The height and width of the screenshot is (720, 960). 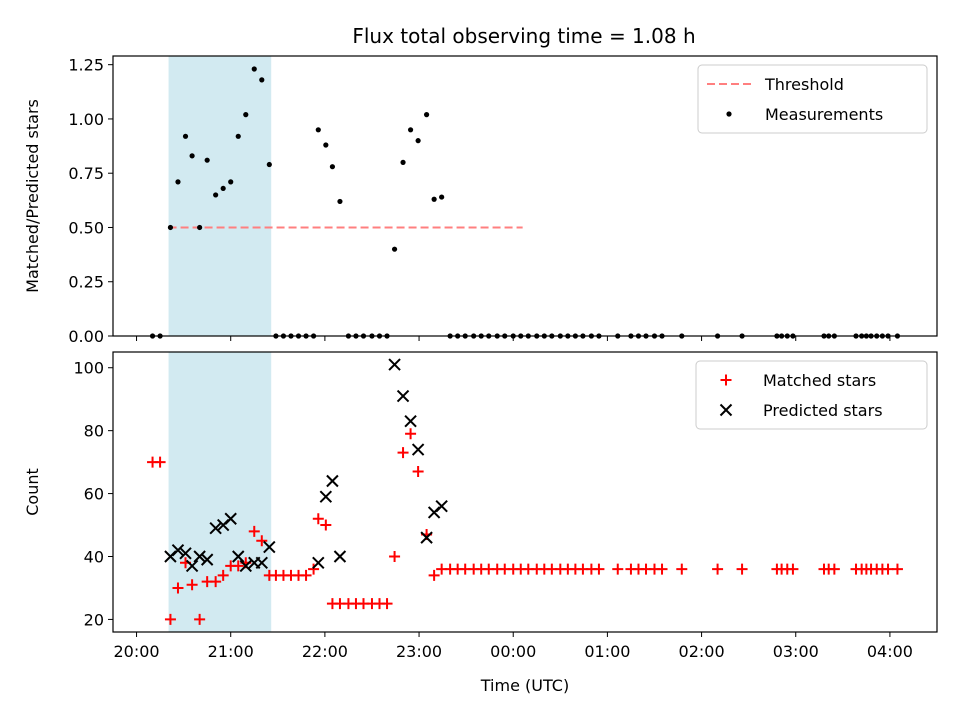 I want to click on legend-measurement-swatch, so click(x=729, y=114).